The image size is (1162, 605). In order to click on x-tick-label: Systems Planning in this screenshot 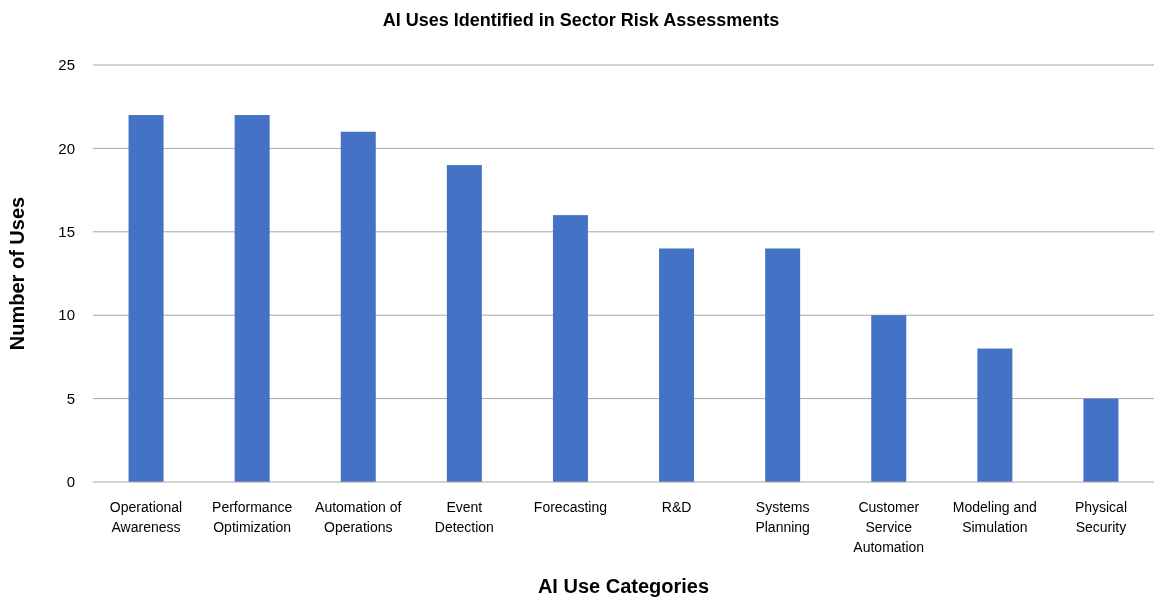, I will do `click(782, 517)`.